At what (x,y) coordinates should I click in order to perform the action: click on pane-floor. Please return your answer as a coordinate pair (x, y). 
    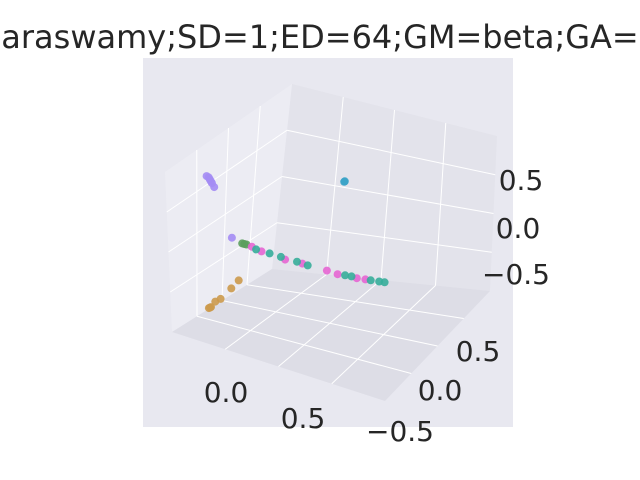
    Looking at the image, I should click on (331, 335).